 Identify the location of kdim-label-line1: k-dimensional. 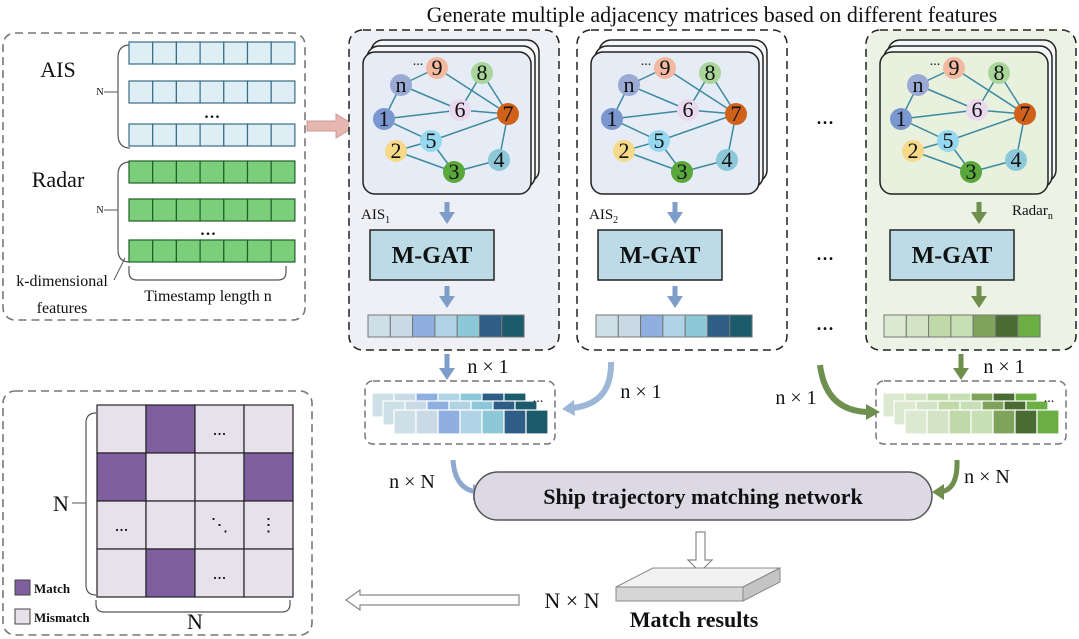
(62, 281).